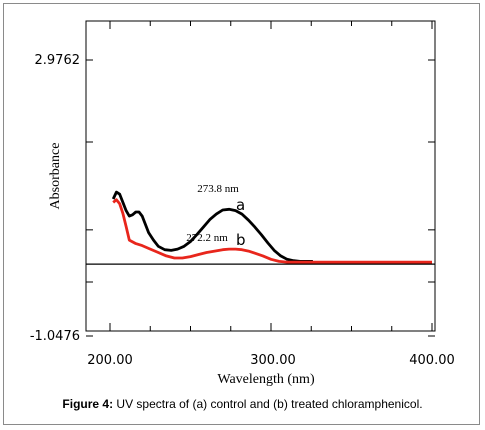  Describe the element at coordinates (432, 360) in the screenshot. I see `x-tick-label-400: 400.00` at that location.